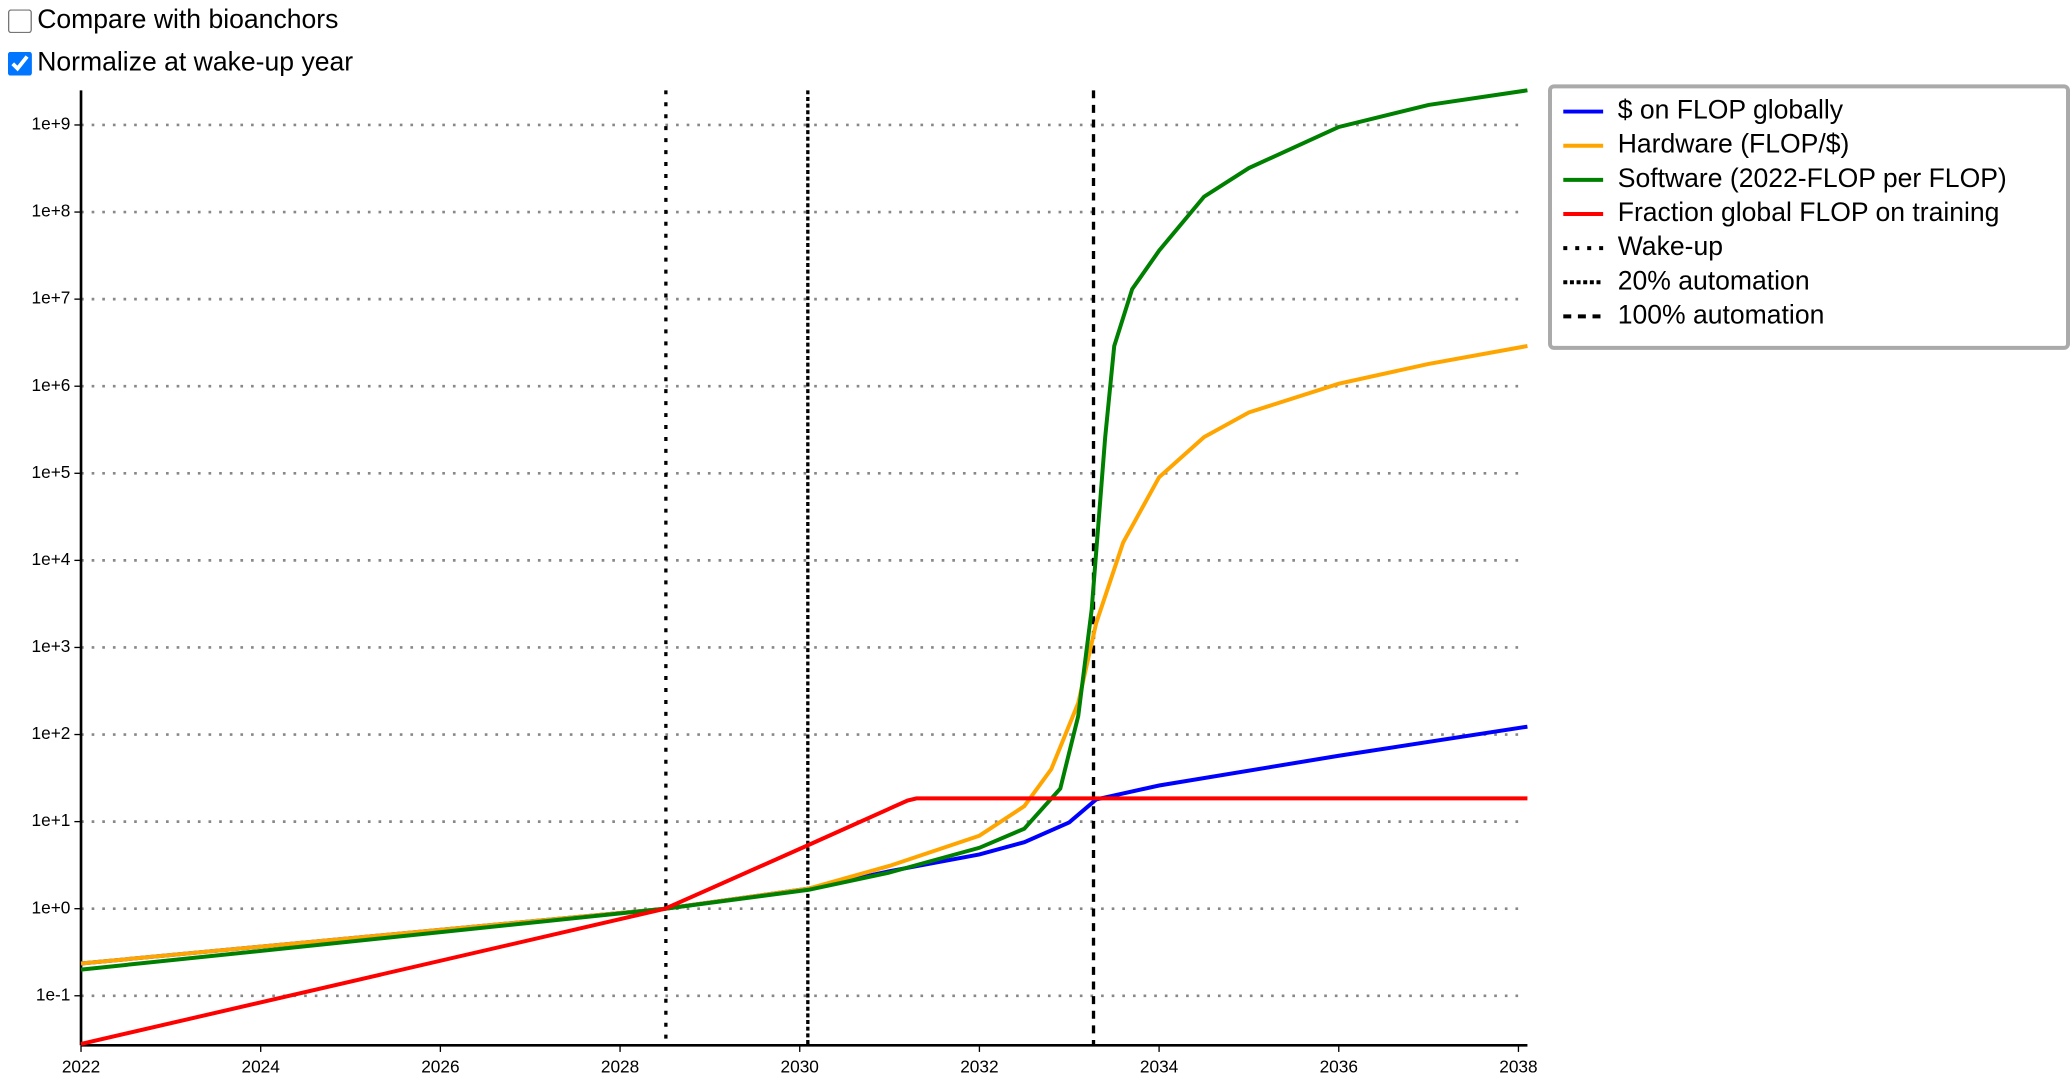  What do you see at coordinates (261, 1066) in the screenshot?
I see `x-tick-label: 2024` at bounding box center [261, 1066].